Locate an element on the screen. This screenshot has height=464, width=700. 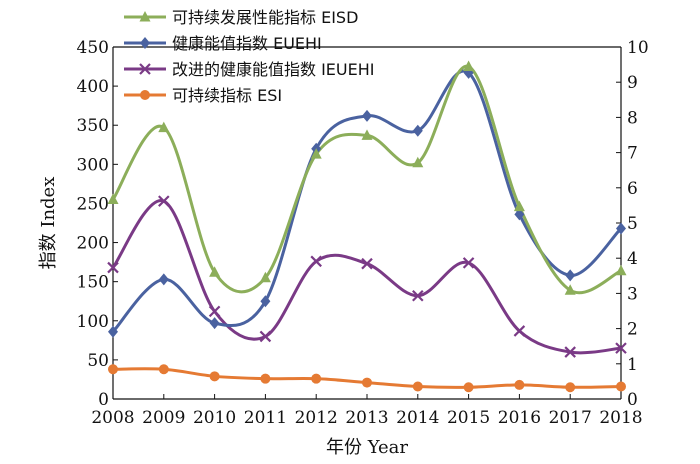
legend-label: 可持续指标 ESI is located at coordinates (227, 95).